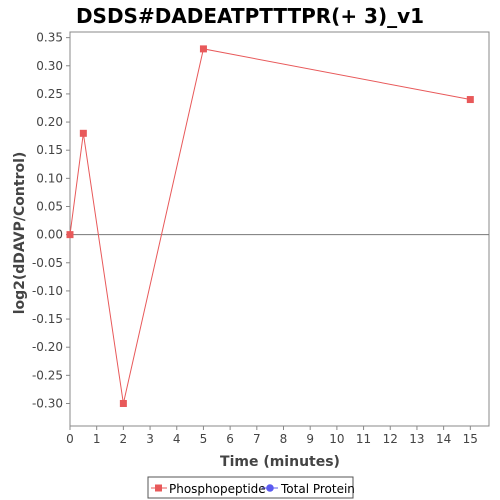  What do you see at coordinates (49, 94) in the screenshot?
I see `y-tick-label: 0.25` at bounding box center [49, 94].